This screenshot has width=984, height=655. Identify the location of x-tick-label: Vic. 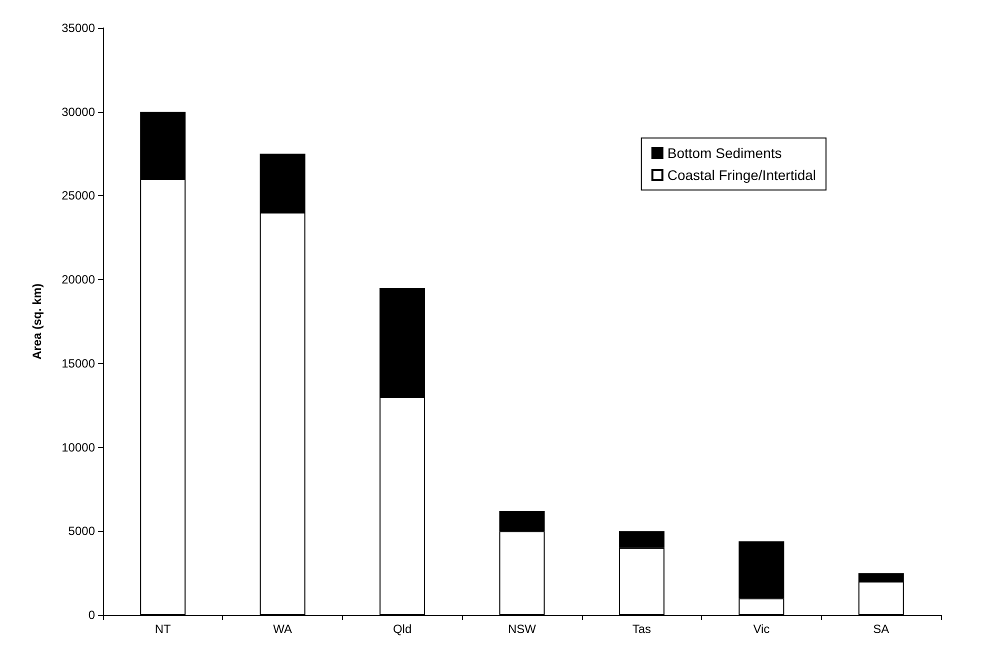
(761, 629).